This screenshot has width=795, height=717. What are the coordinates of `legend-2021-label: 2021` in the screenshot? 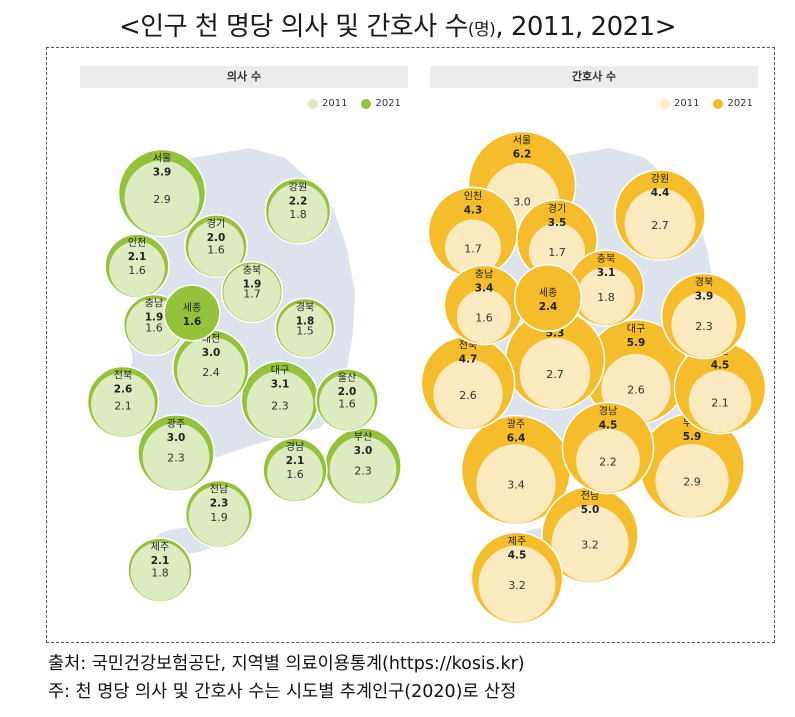 It's located at (740, 103).